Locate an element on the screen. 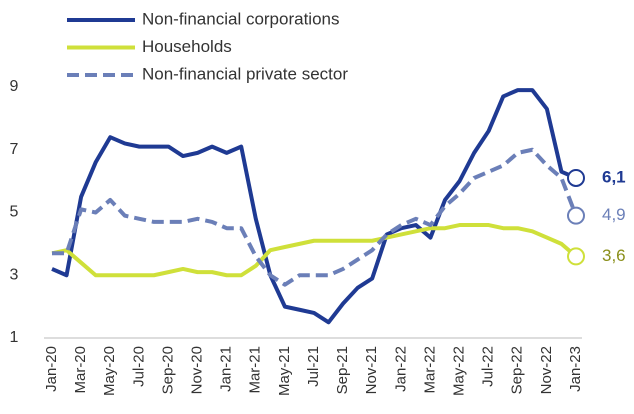  x-tick-label: Nov-20 is located at coordinates (197, 370).